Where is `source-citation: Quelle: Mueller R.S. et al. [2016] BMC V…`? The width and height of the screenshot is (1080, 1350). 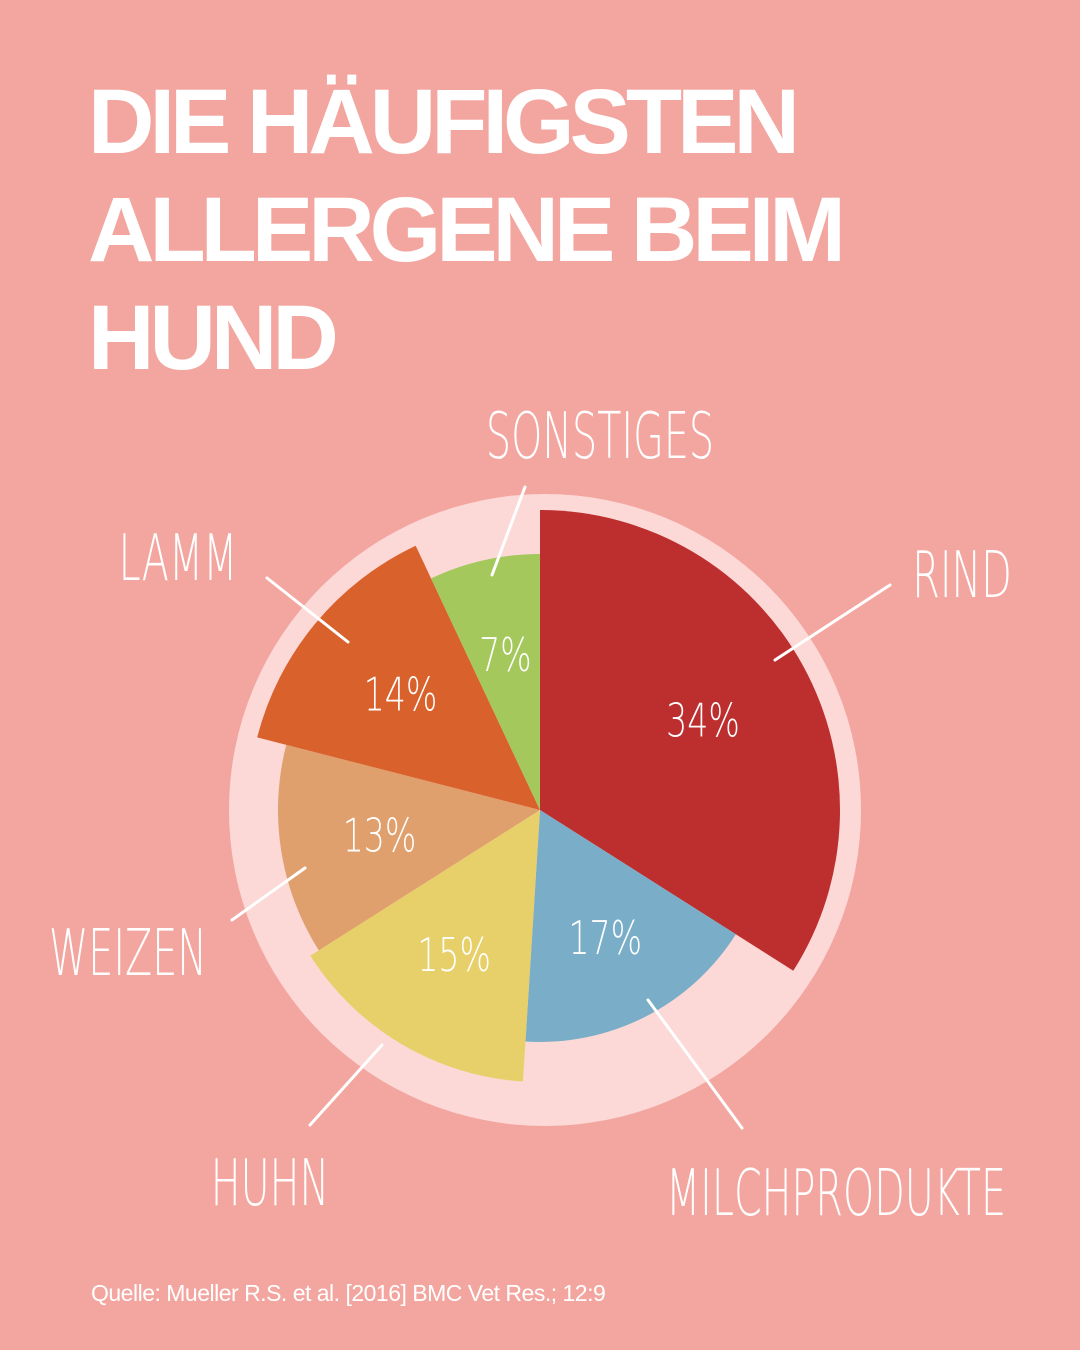 source-citation: Quelle: Mueller R.S. et al. [2016] BMC V… is located at coordinates (348, 1293).